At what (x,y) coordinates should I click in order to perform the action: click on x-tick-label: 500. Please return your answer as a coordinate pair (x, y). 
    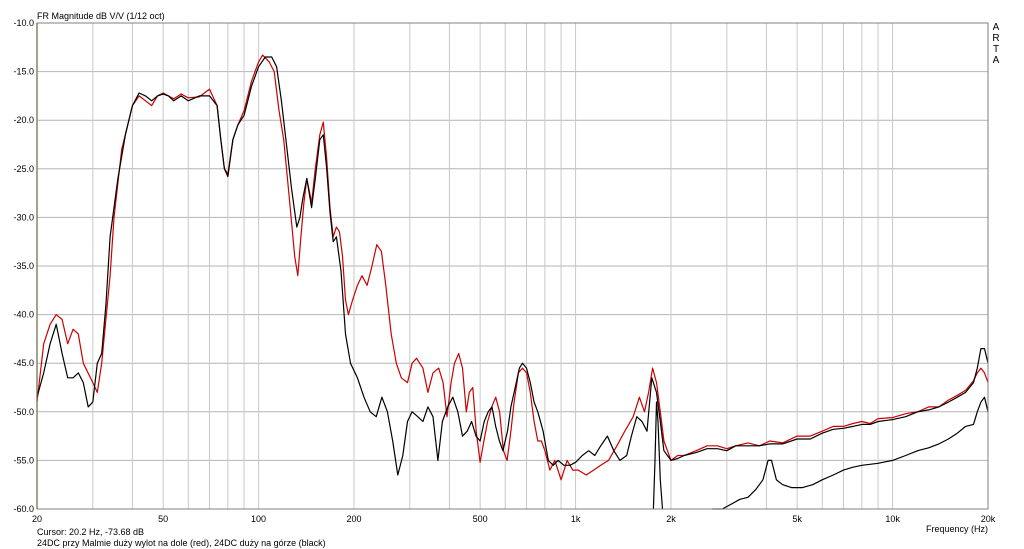
    Looking at the image, I should click on (480, 519).